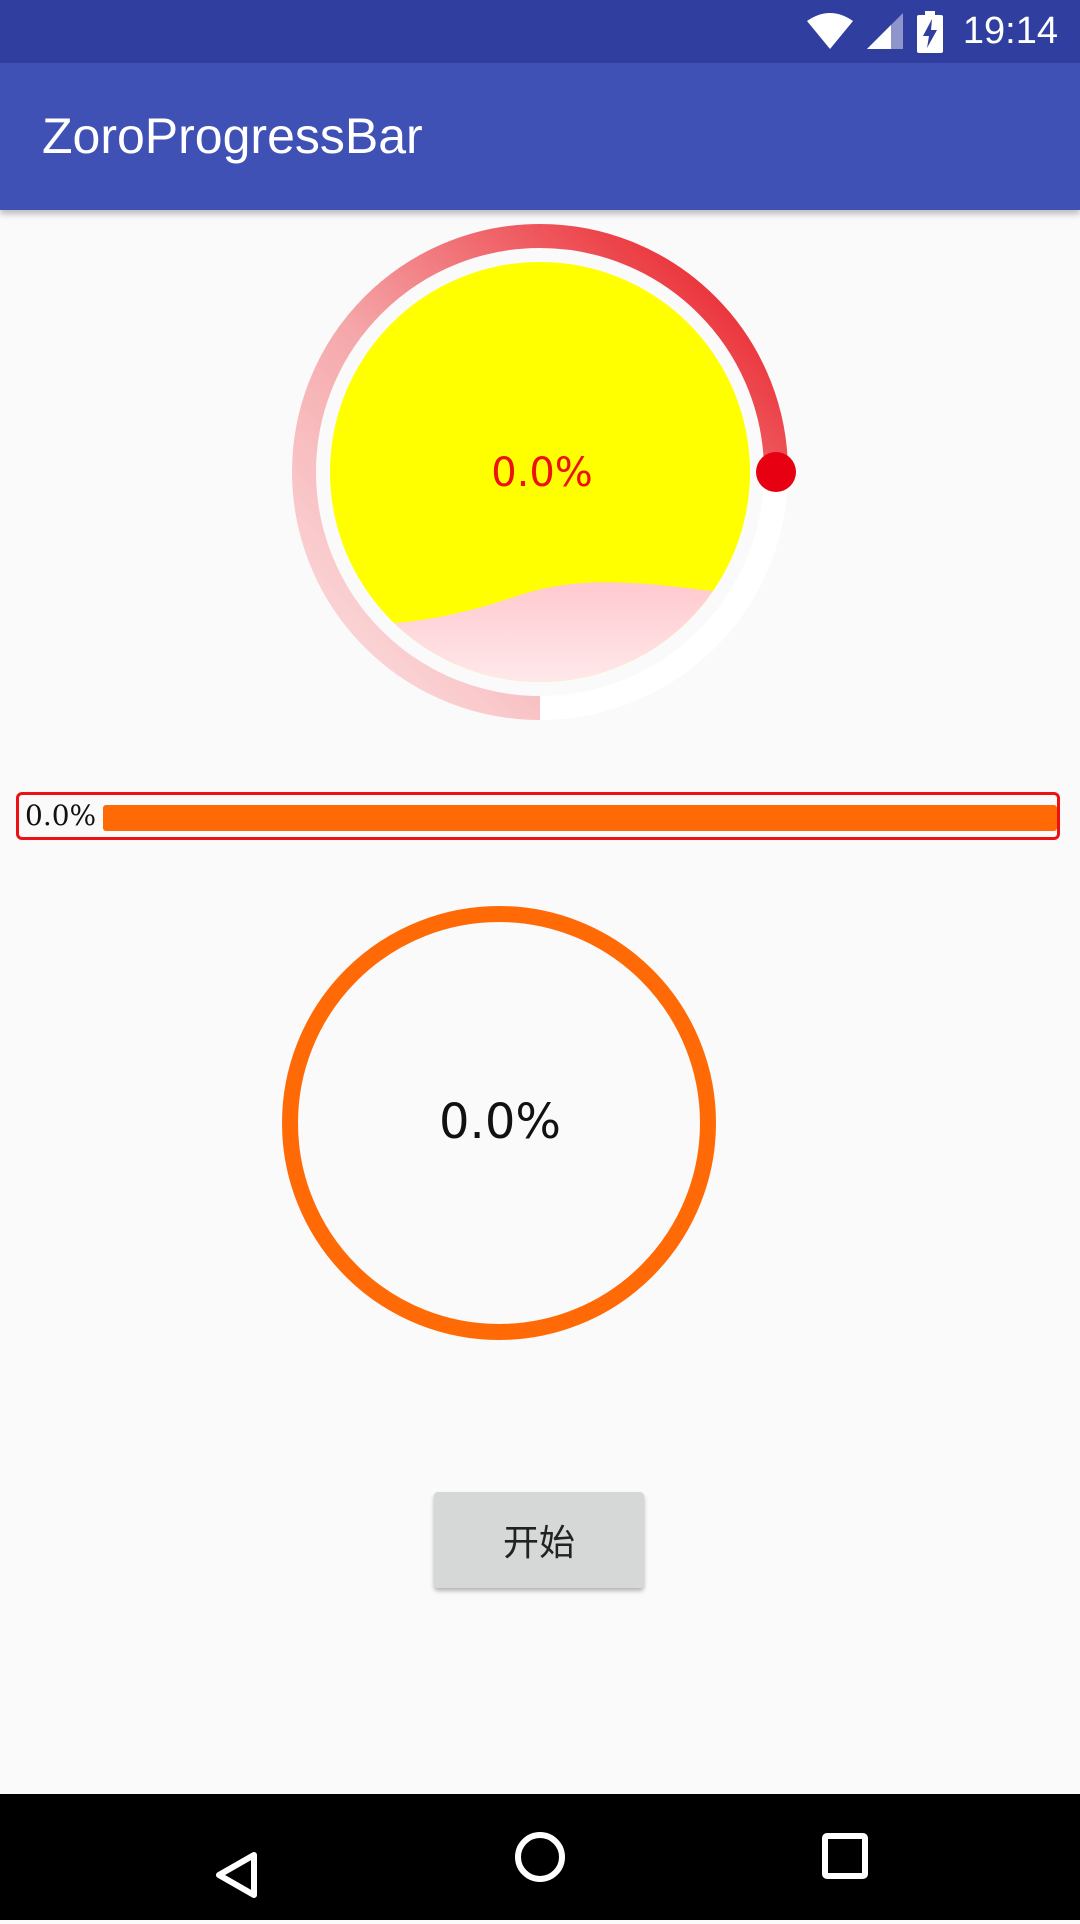 The height and width of the screenshot is (1924, 1080). I want to click on linear-progress-label: 0.0%, so click(61, 815).